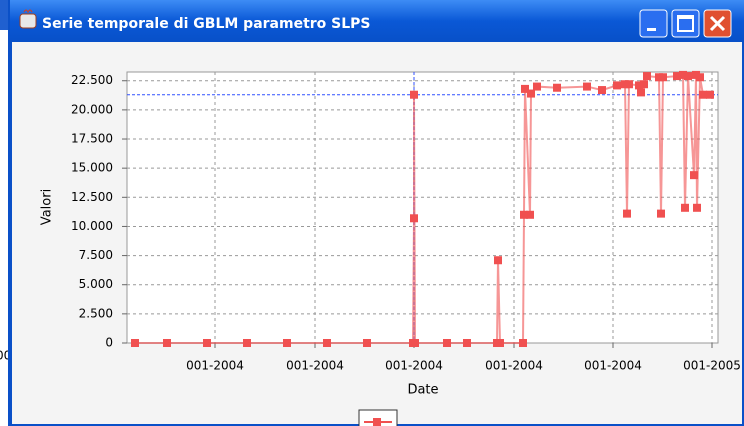 Image resolution: width=744 pixels, height=426 pixels. What do you see at coordinates (712, 366) in the screenshot?
I see `x-tick-label: 001-2005` at bounding box center [712, 366].